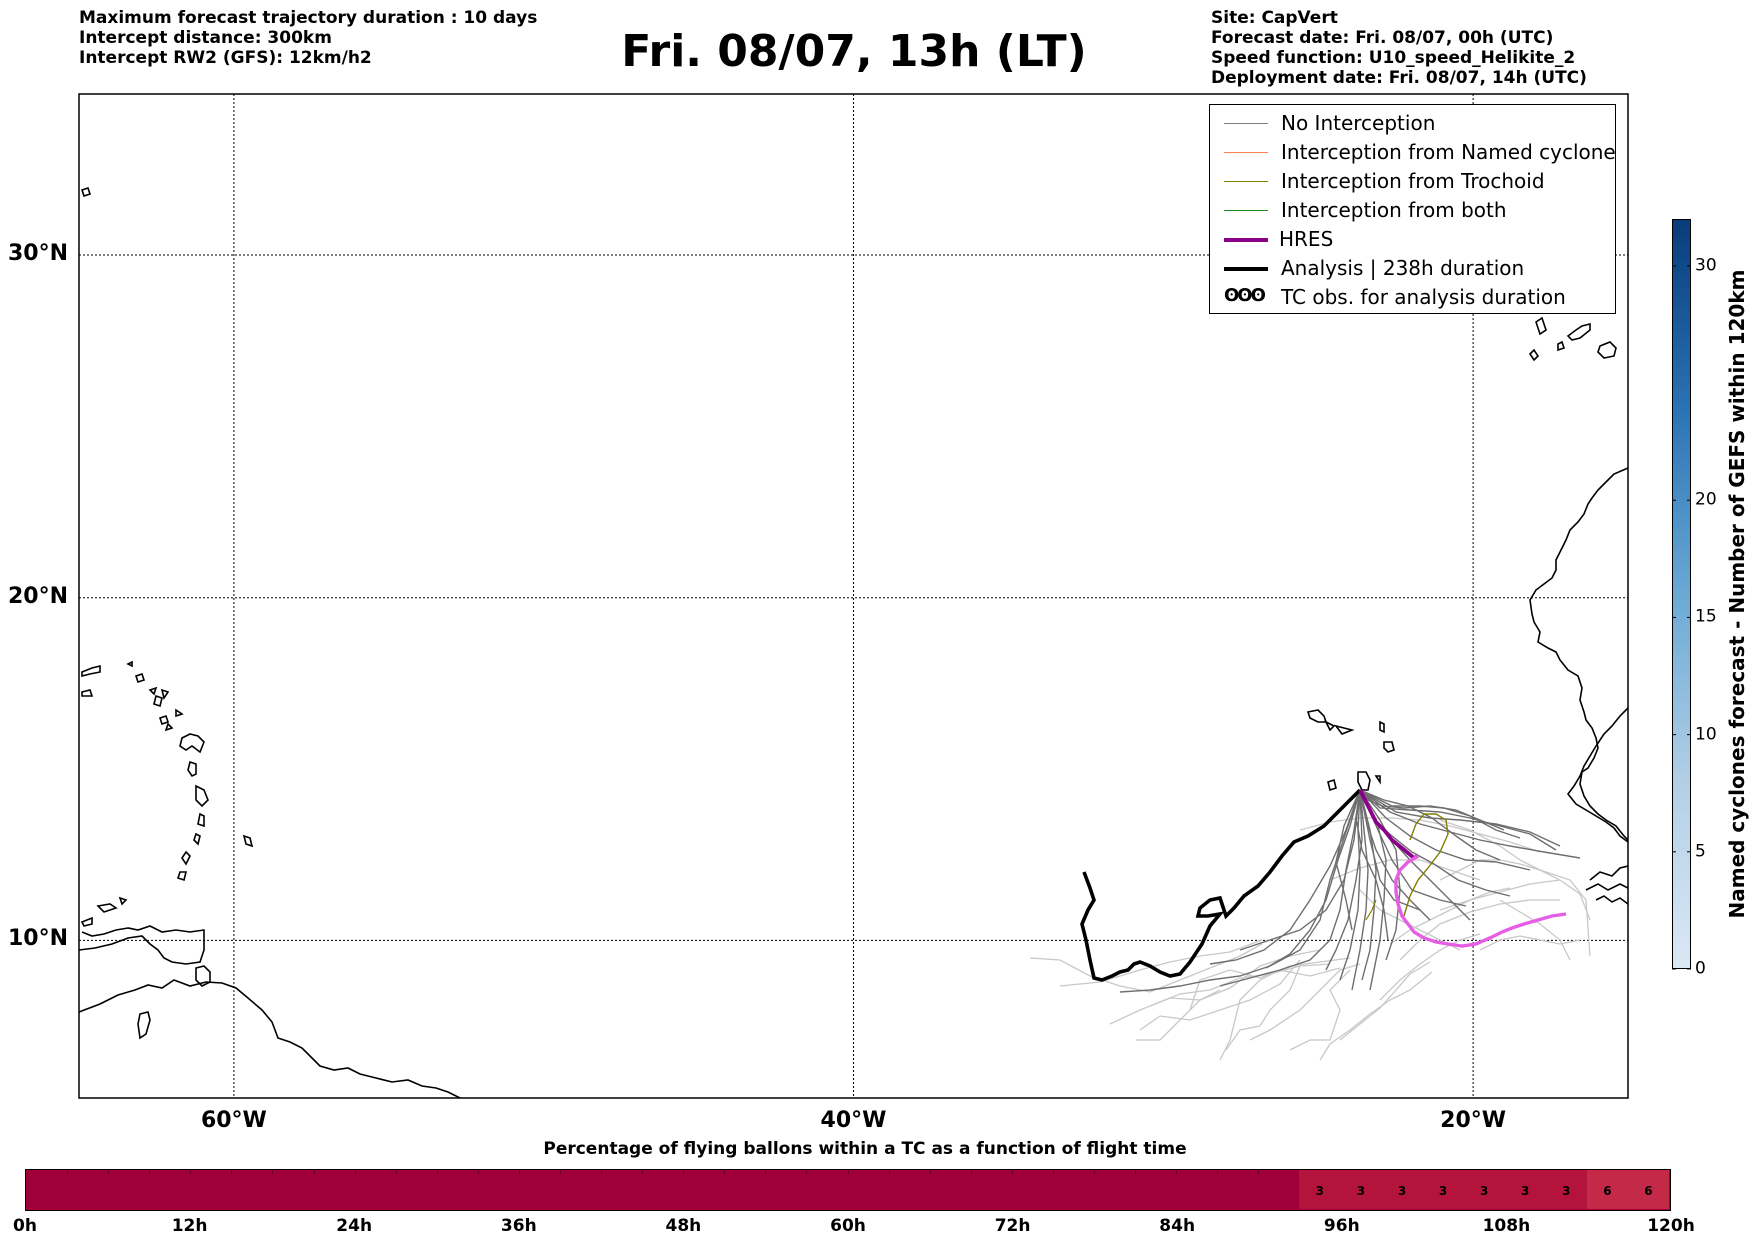  What do you see at coordinates (192, 769) in the screenshot?
I see `island-dominica` at bounding box center [192, 769].